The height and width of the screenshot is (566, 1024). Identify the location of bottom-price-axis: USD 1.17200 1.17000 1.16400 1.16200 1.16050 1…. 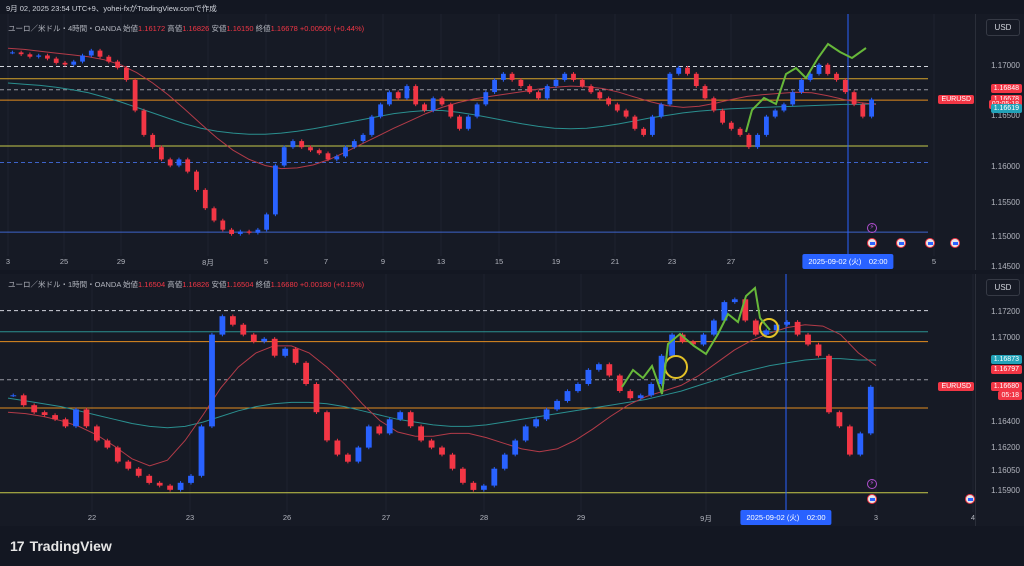
(999, 400).